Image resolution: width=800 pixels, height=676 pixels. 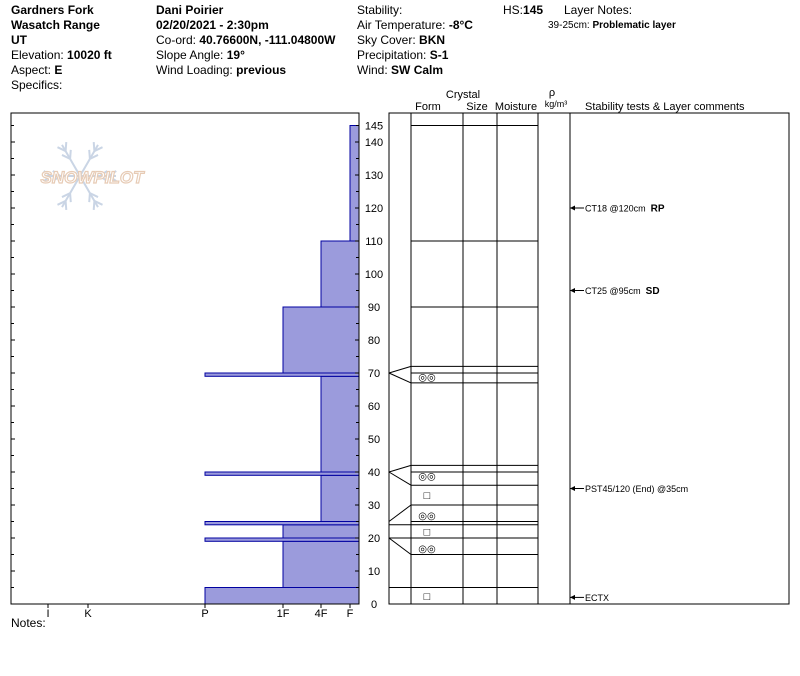 What do you see at coordinates (636, 489) in the screenshot?
I see `stability-test-label: PST45/120 (End) @35cm` at bounding box center [636, 489].